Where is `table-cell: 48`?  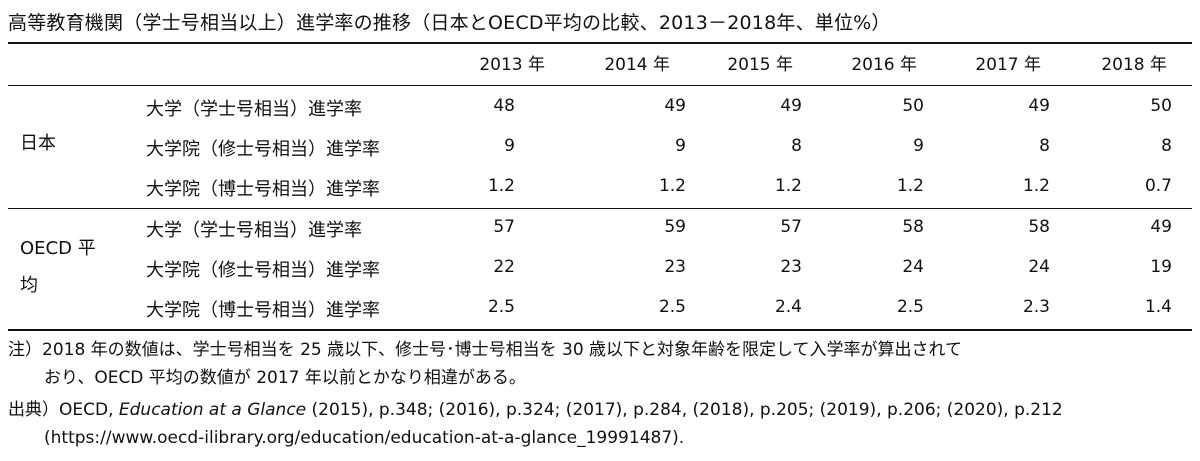 table-cell: 48 is located at coordinates (504, 106).